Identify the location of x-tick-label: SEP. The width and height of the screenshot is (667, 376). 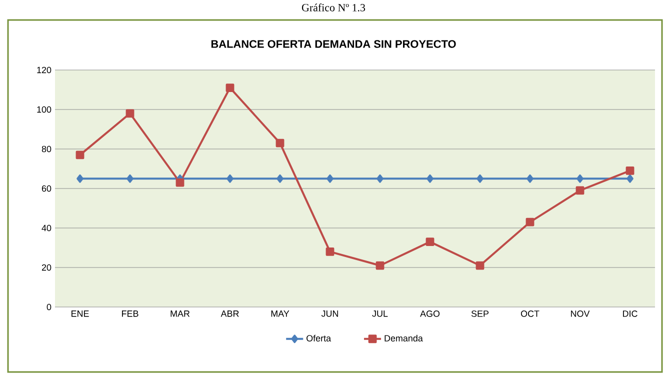
(480, 313).